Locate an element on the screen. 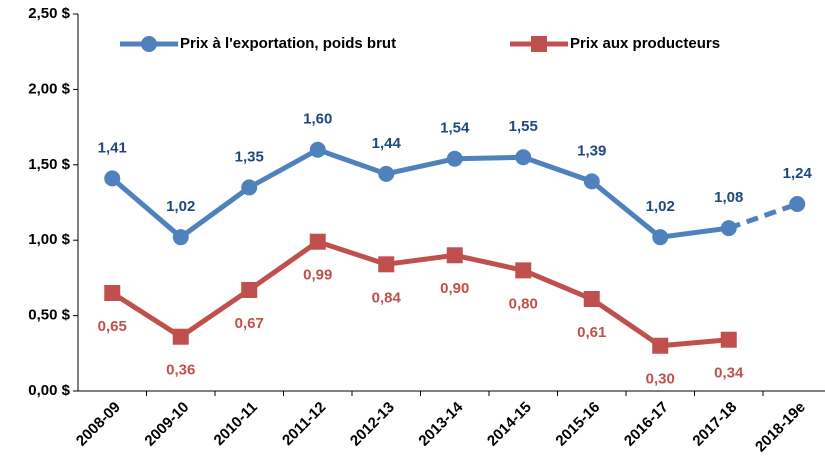  data-label: 0,67 is located at coordinates (249, 323).